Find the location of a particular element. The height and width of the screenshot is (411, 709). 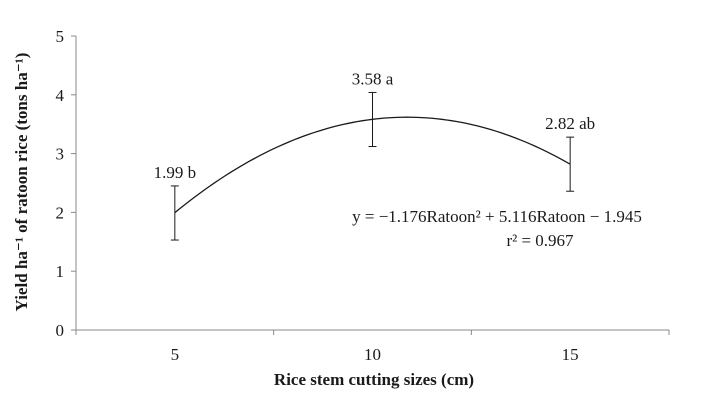

x-tick-labels: 5 10 15 is located at coordinates (375, 354).